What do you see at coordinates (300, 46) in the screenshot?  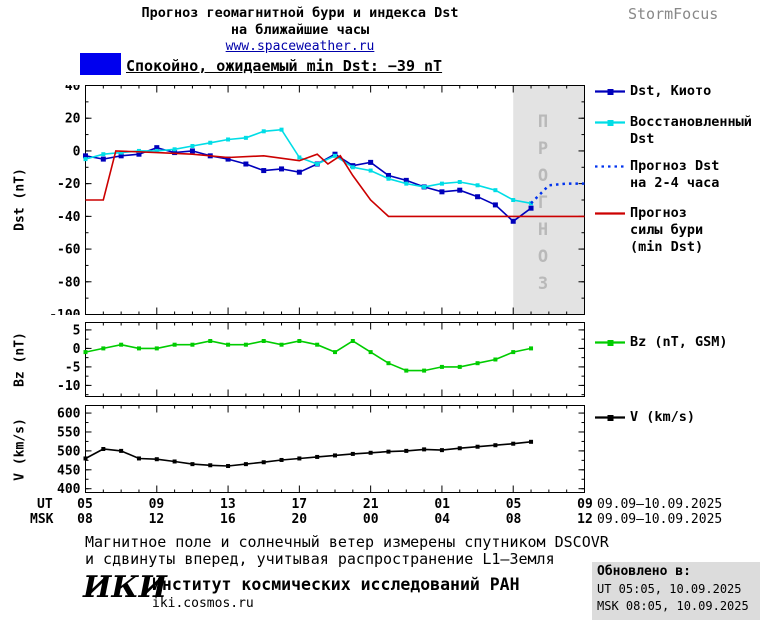 I see `spaceweather-link: www.spaceweather.ru` at bounding box center [300, 46].